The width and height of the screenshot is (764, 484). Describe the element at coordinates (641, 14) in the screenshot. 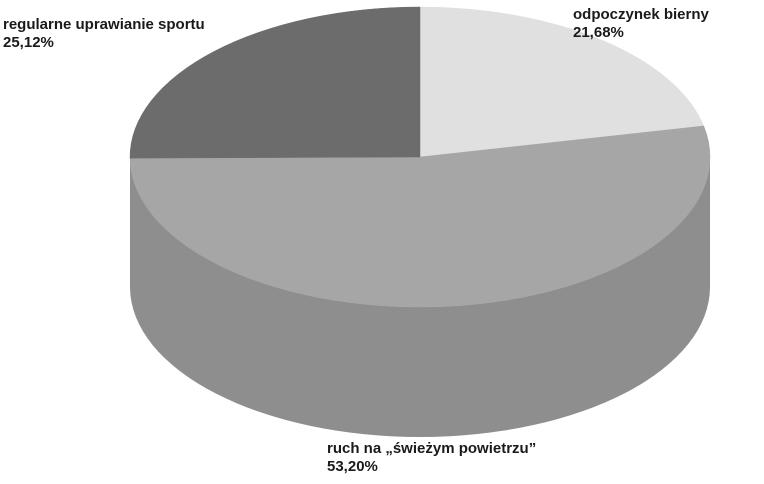

I see `slice-label-odpoczynek-name: odpoczynek bierny` at that location.